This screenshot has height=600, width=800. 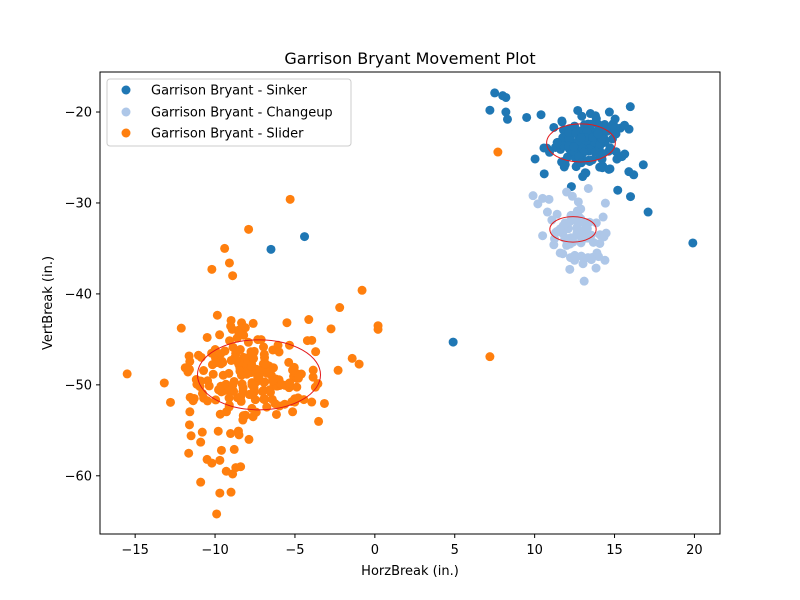 I want to click on series-changeup, so click(x=569, y=234).